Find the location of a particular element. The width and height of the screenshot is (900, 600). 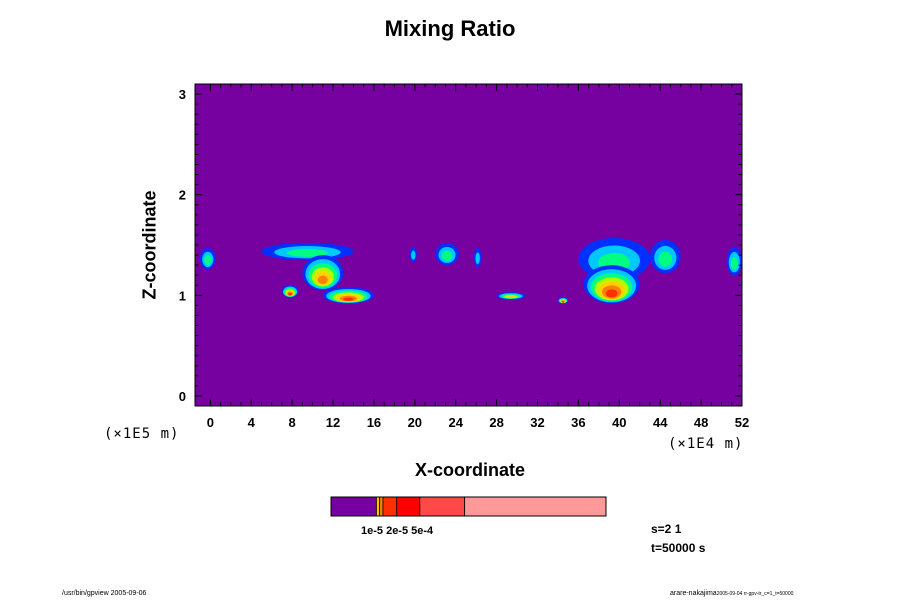

colorbar-info-t: t=50000 s is located at coordinates (678, 548).